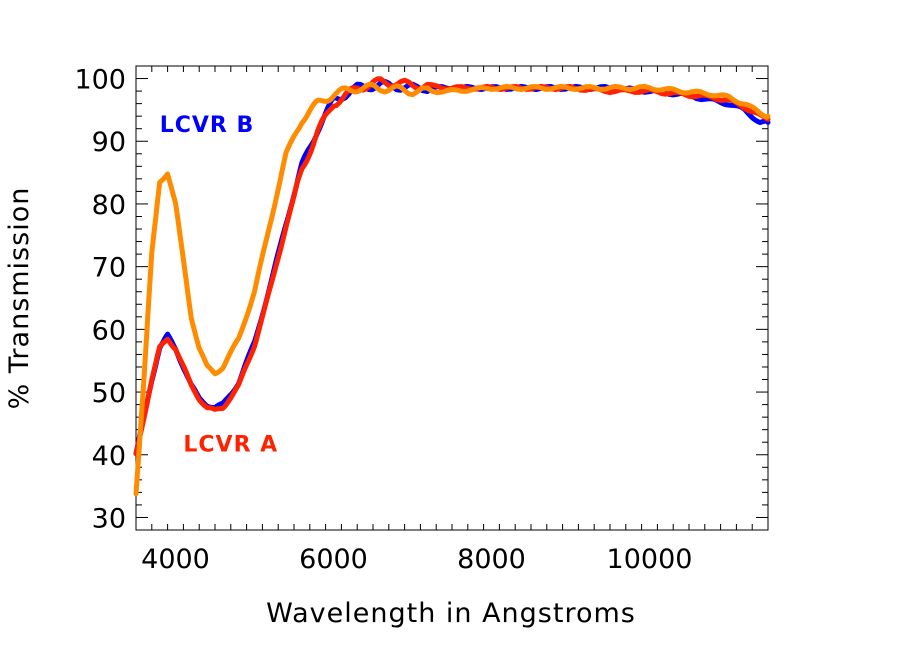 This screenshot has width=902, height=664. What do you see at coordinates (219, 285) in the screenshot?
I see `annotations: LCVR B LCVR A` at bounding box center [219, 285].